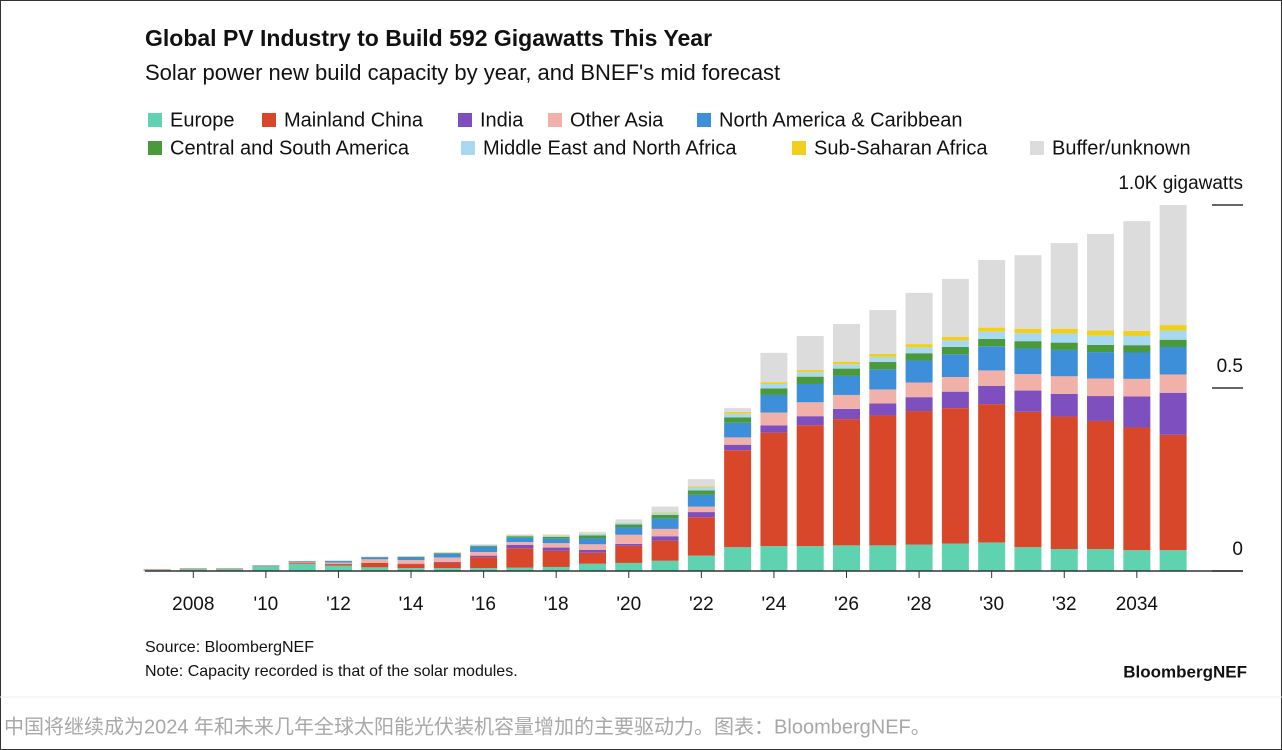 This screenshot has height=750, width=1282. Describe the element at coordinates (265, 604) in the screenshot. I see `x-tick-label: '10` at that location.